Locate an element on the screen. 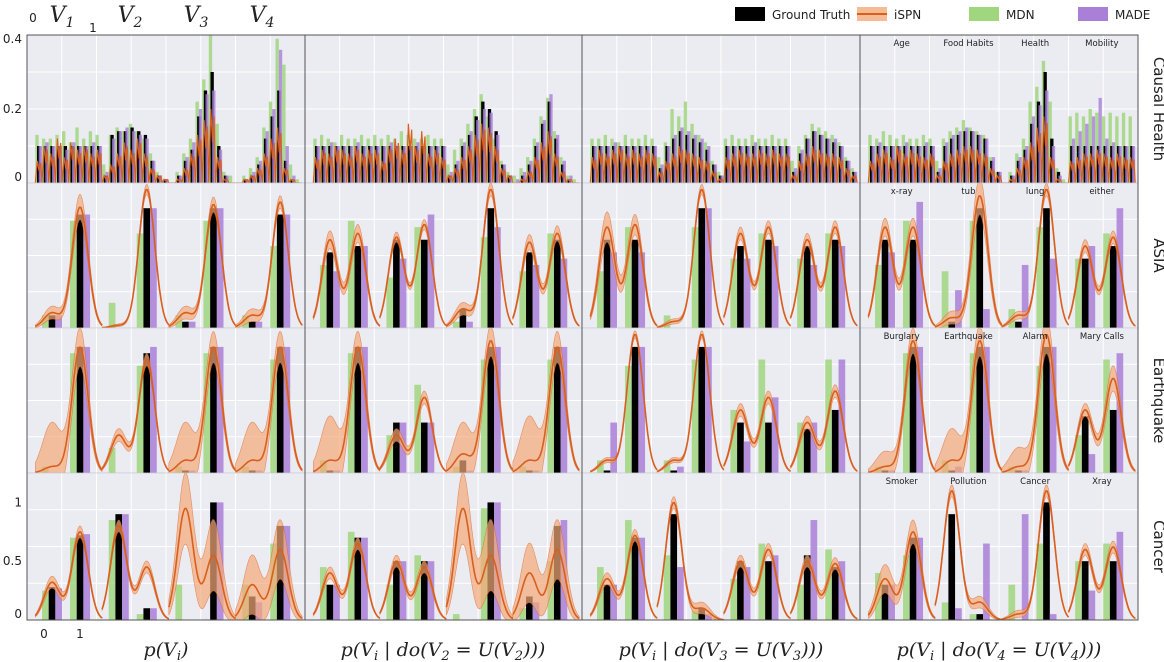  variable-name: Mobility is located at coordinates (1101, 44).